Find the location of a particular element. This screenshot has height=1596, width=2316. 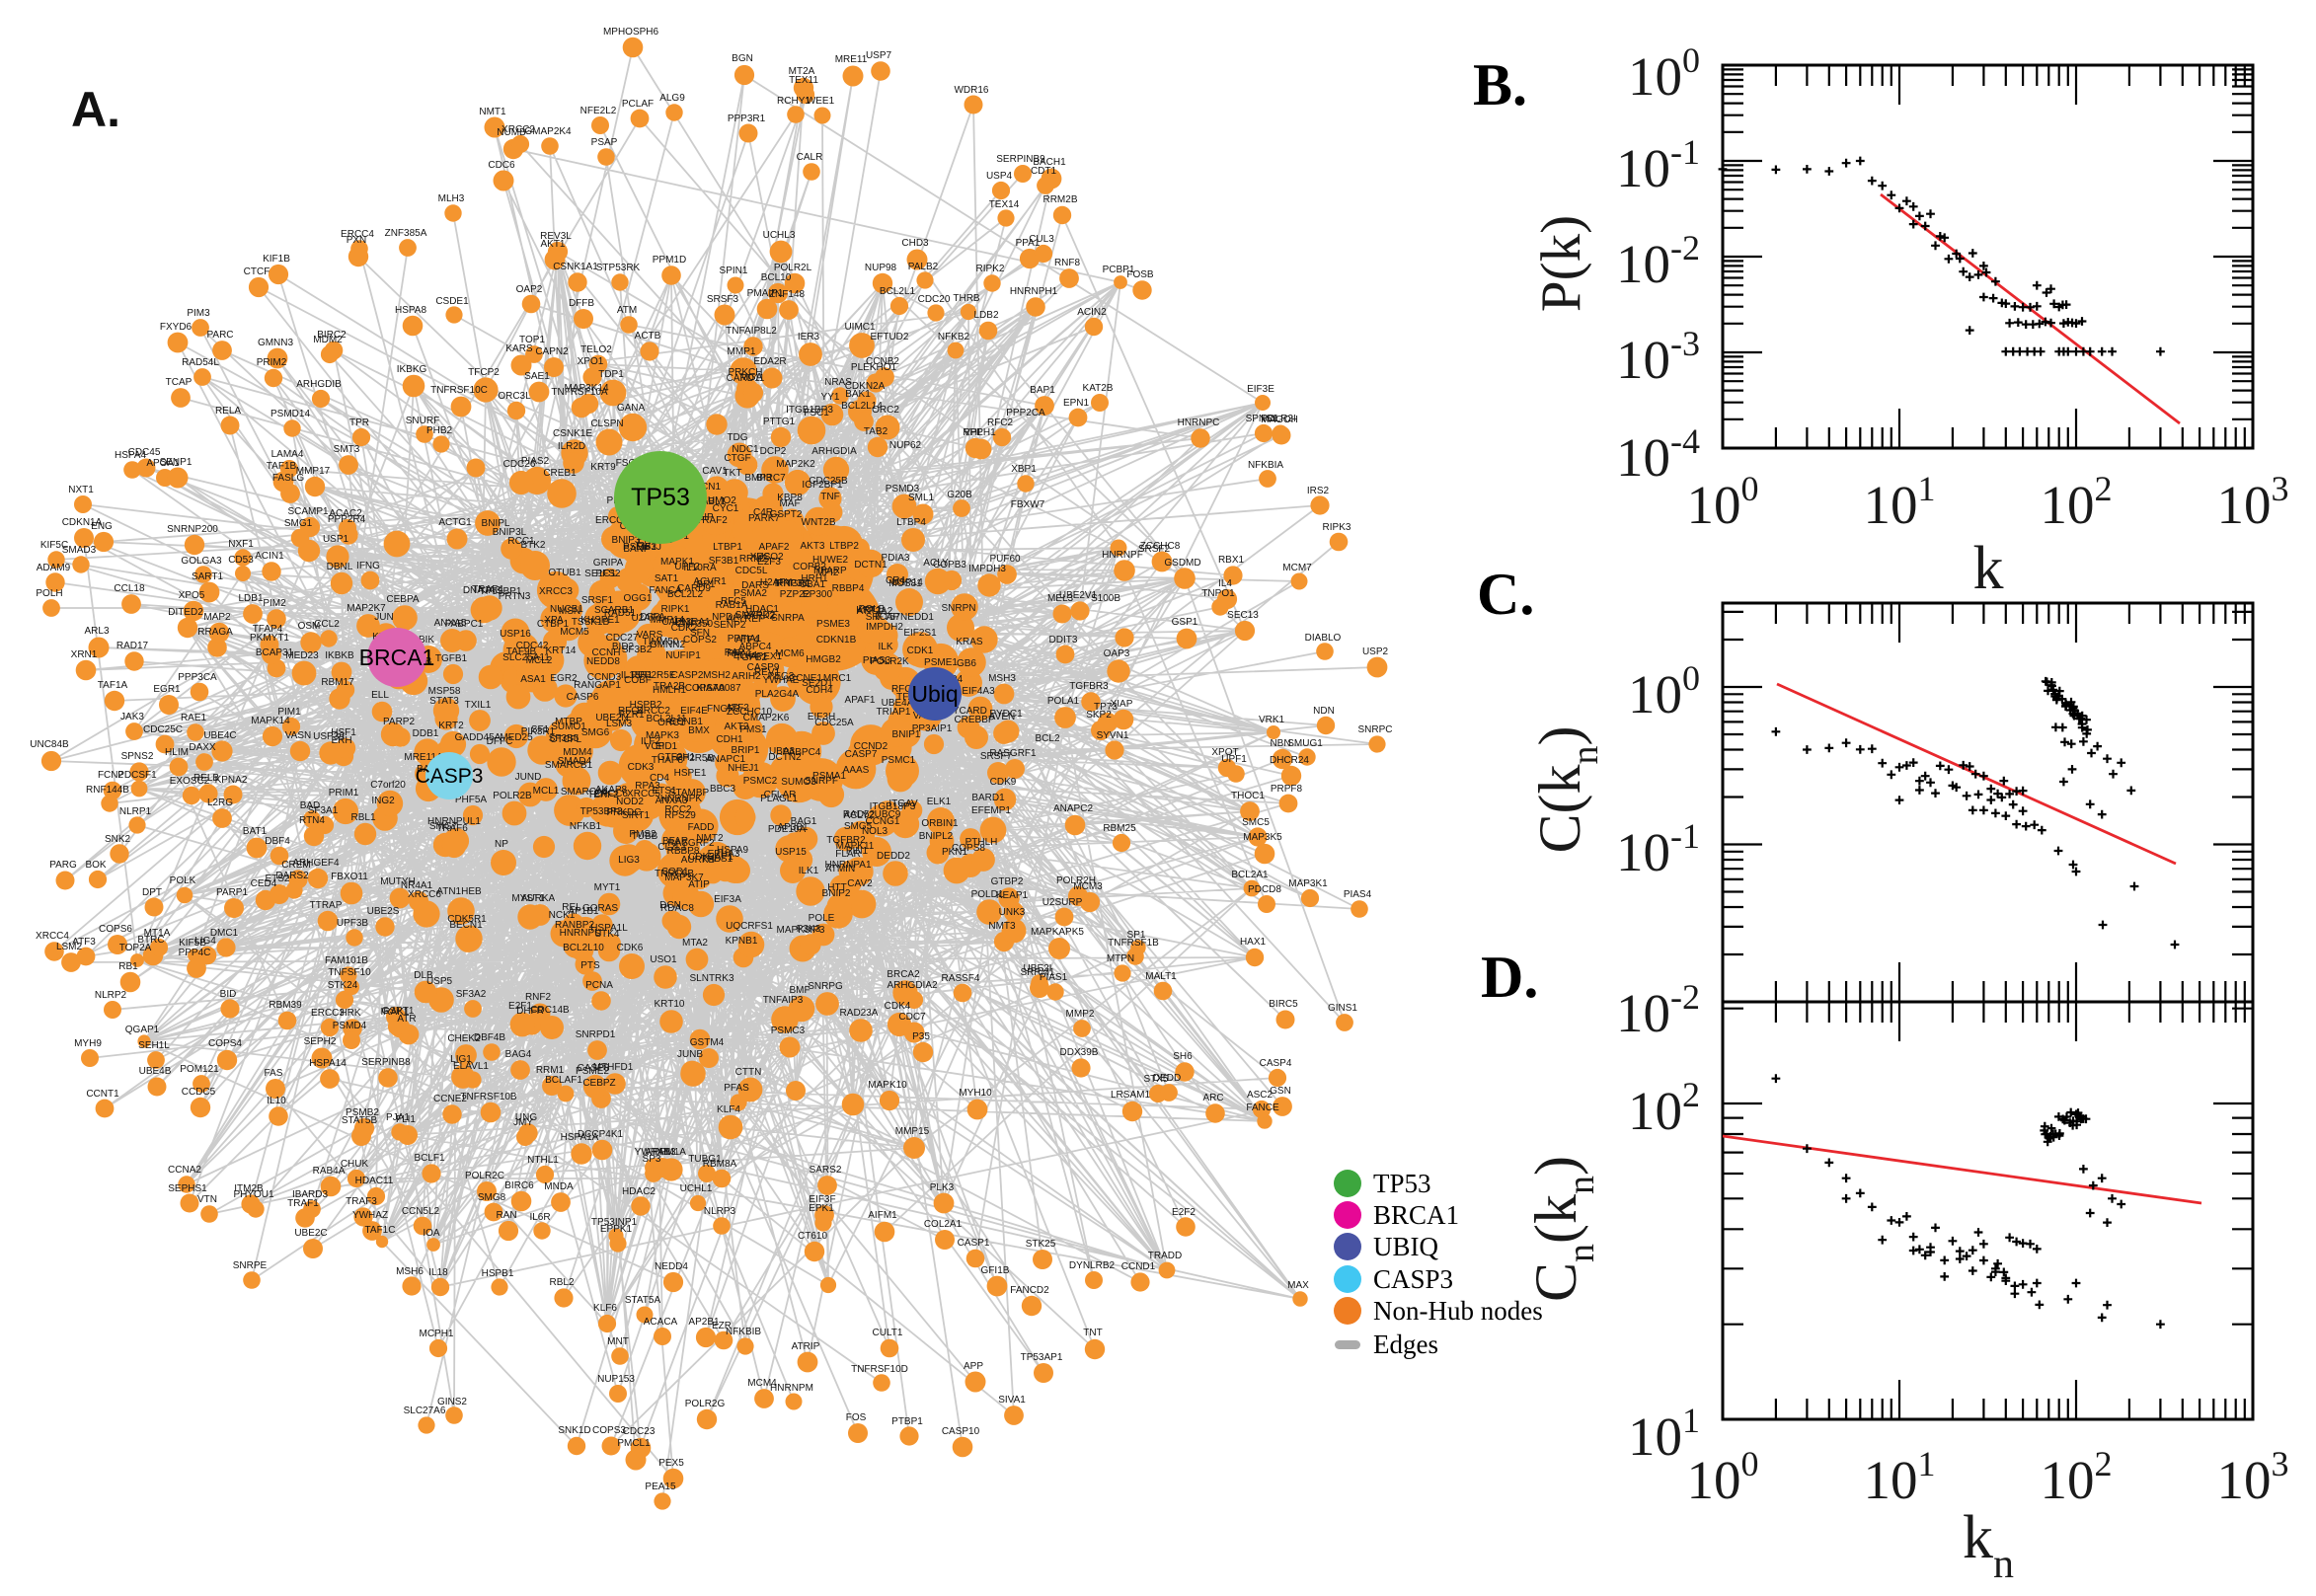

svg-text: HTT is located at coordinates (836, 887).